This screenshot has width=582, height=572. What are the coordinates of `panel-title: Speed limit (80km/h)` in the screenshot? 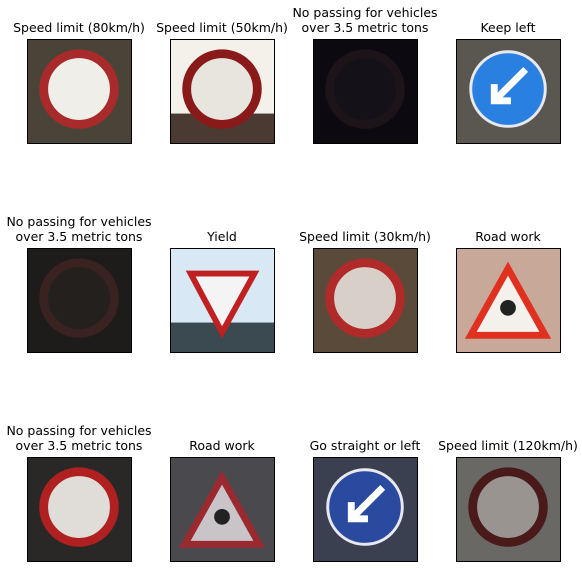 It's located at (79, 27).